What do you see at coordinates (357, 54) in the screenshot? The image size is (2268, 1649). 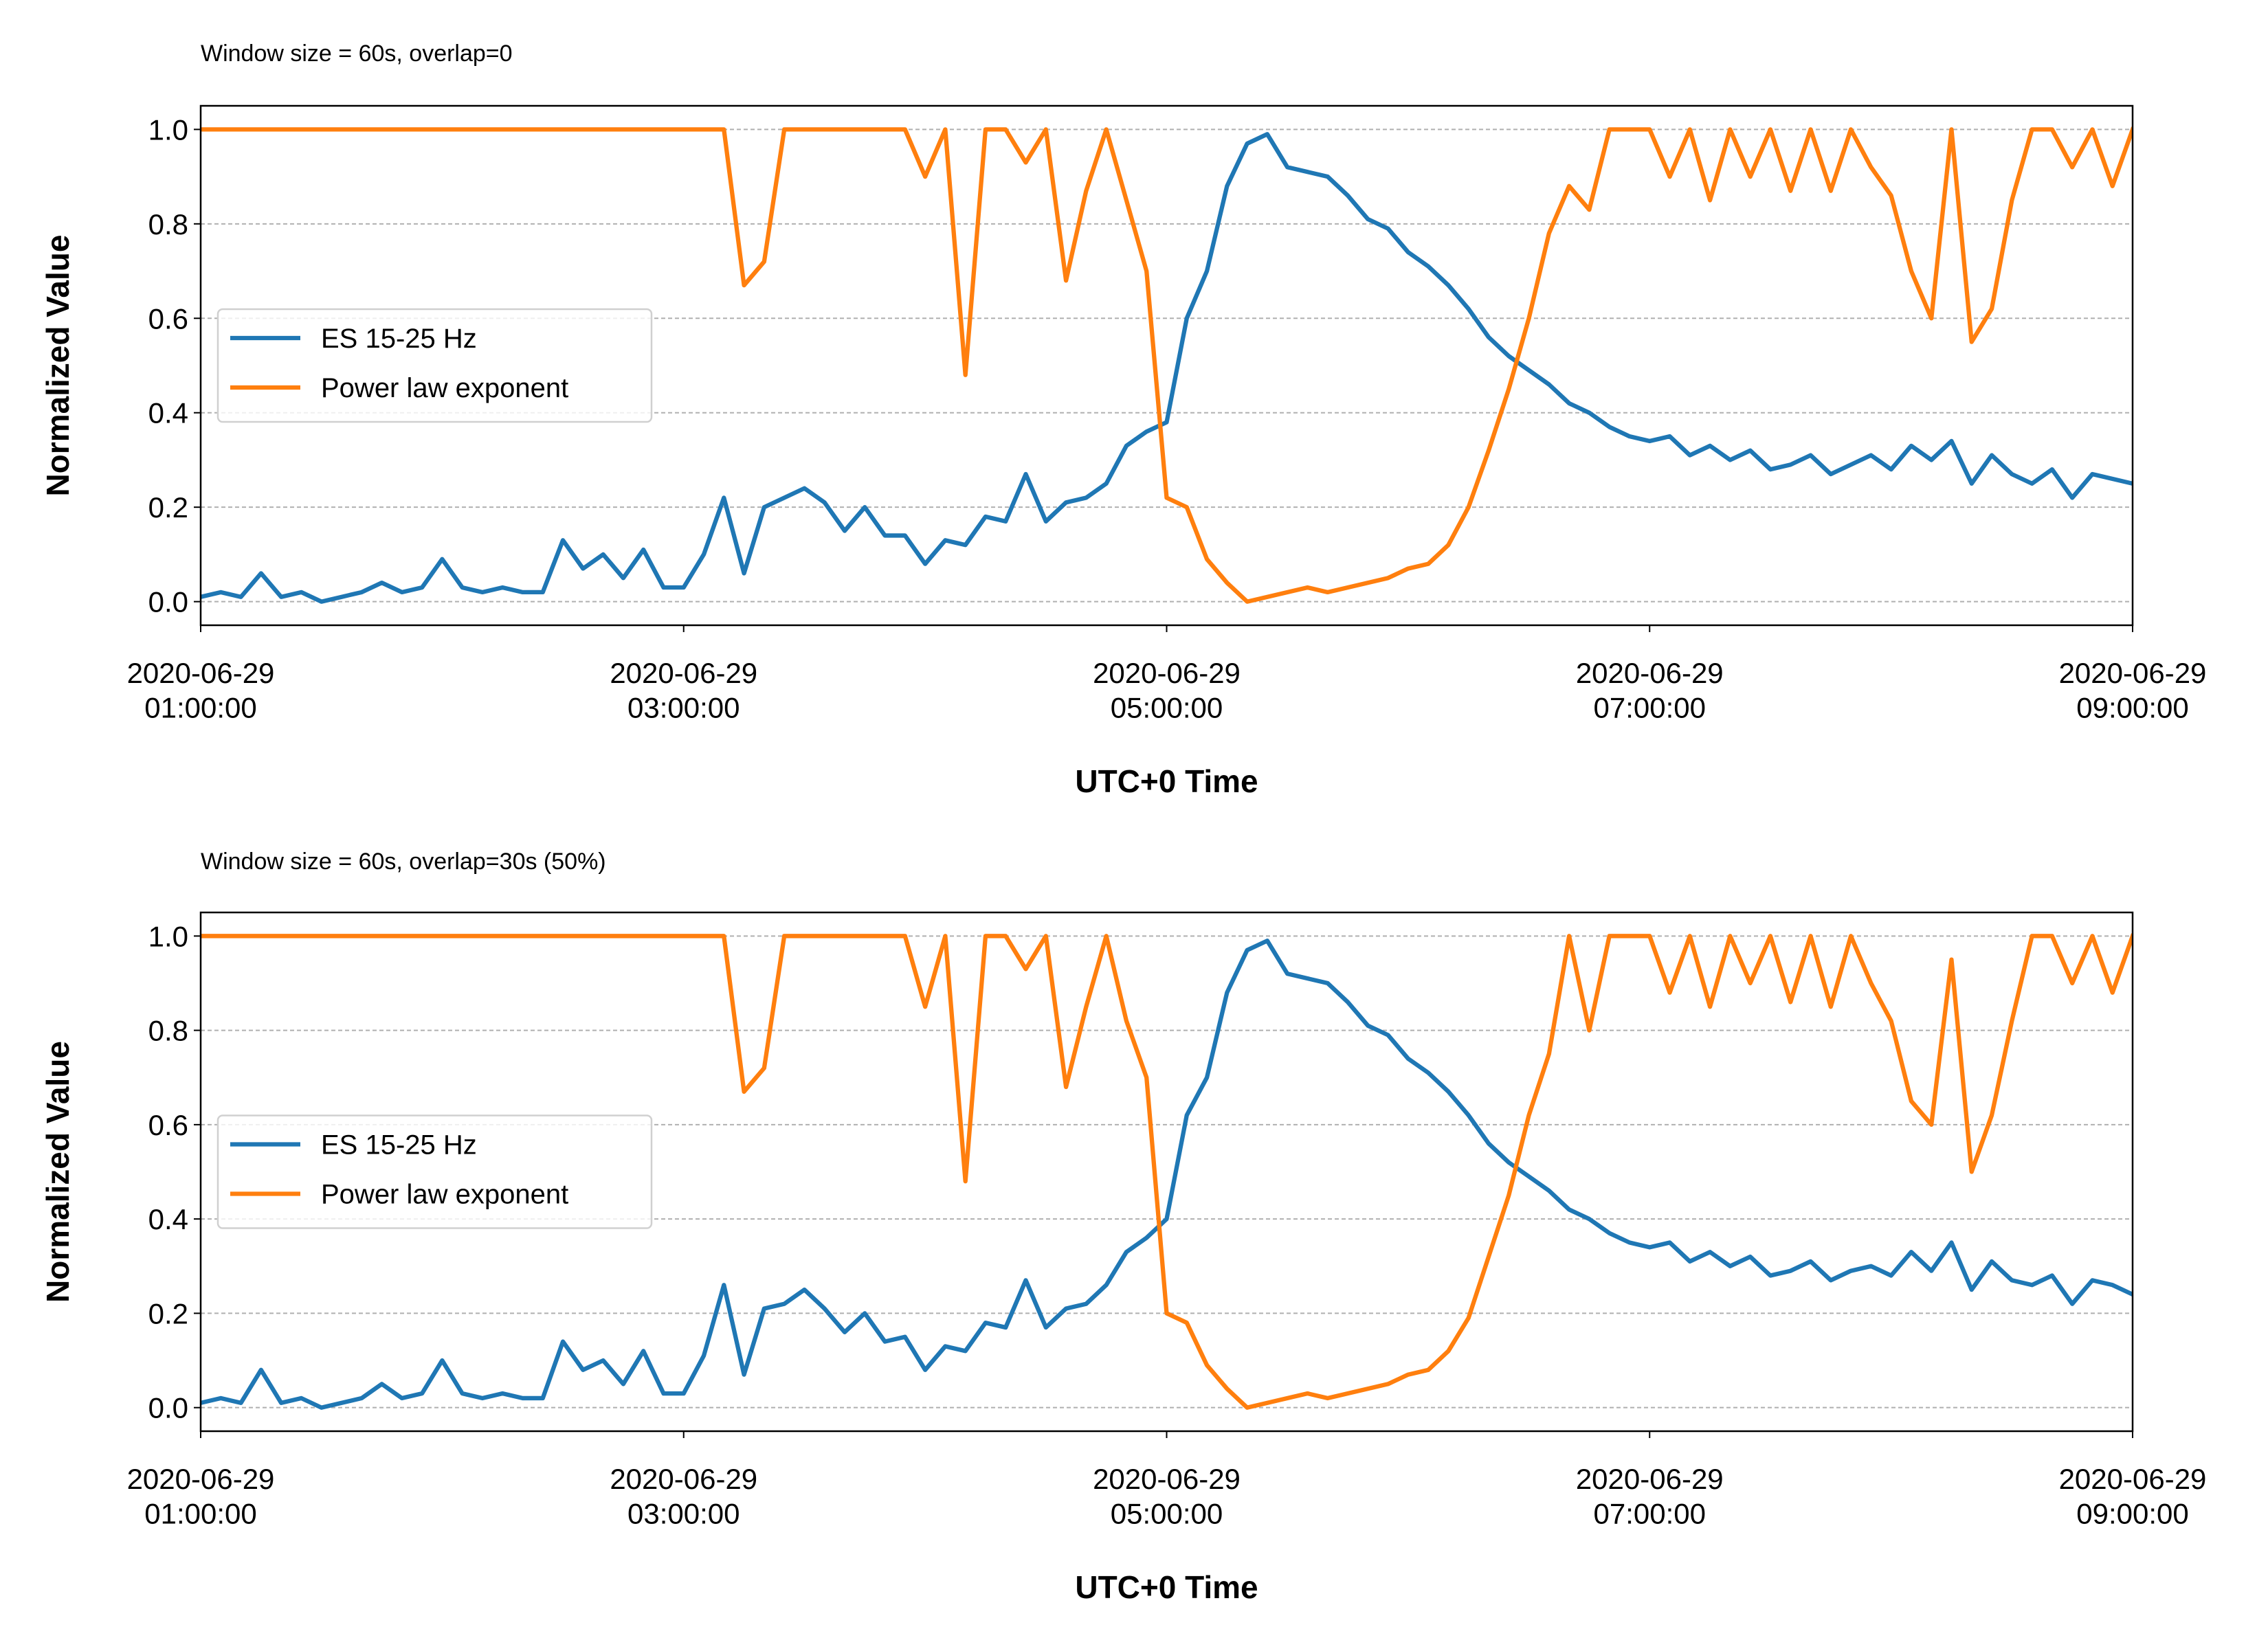 I see `chart-title: Window size = 60s, overlap=0` at bounding box center [357, 54].